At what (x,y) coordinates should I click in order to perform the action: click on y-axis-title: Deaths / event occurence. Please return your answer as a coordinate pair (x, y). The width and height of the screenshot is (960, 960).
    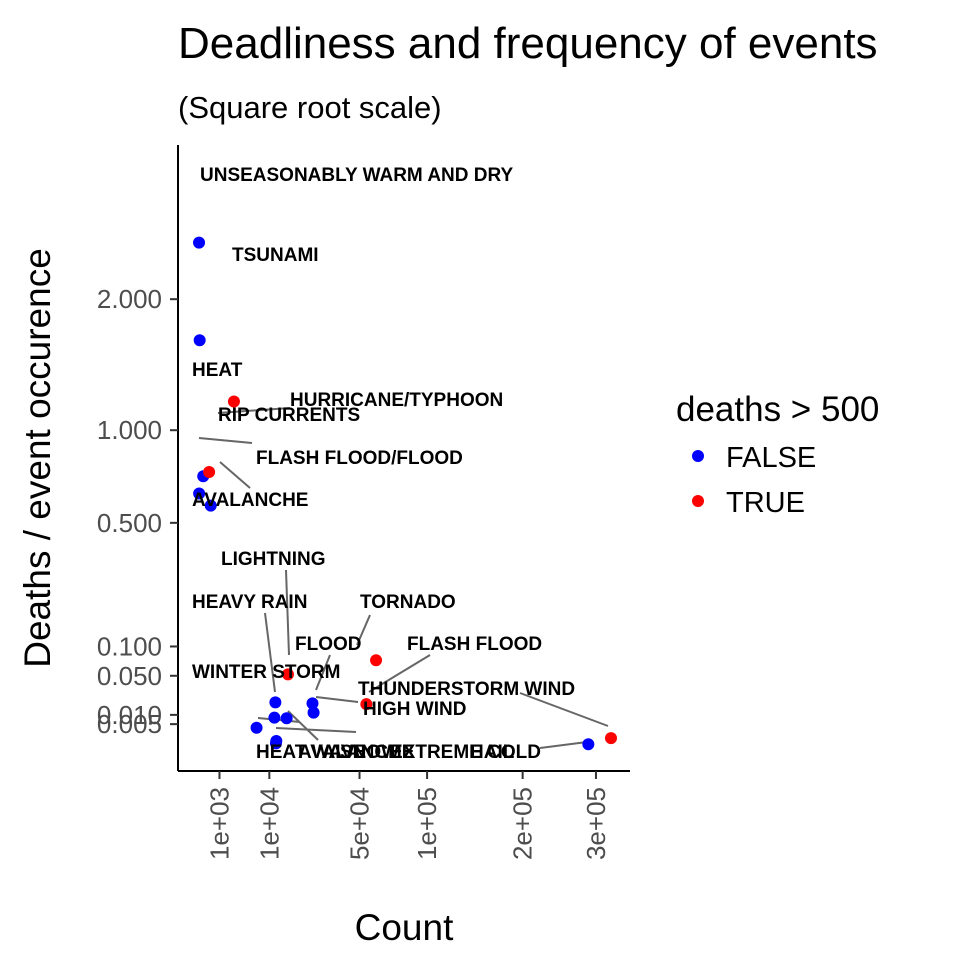
    Looking at the image, I should click on (37, 458).